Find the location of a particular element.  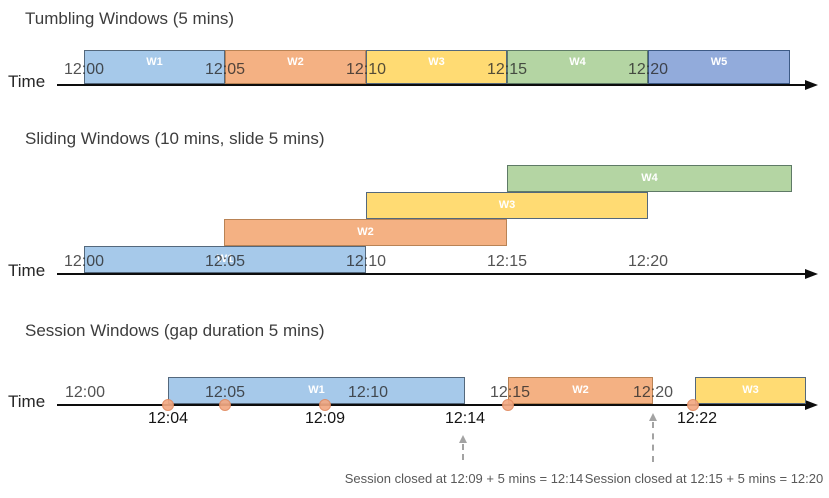

window-bar-tumbling-w1 is located at coordinates (154, 67).